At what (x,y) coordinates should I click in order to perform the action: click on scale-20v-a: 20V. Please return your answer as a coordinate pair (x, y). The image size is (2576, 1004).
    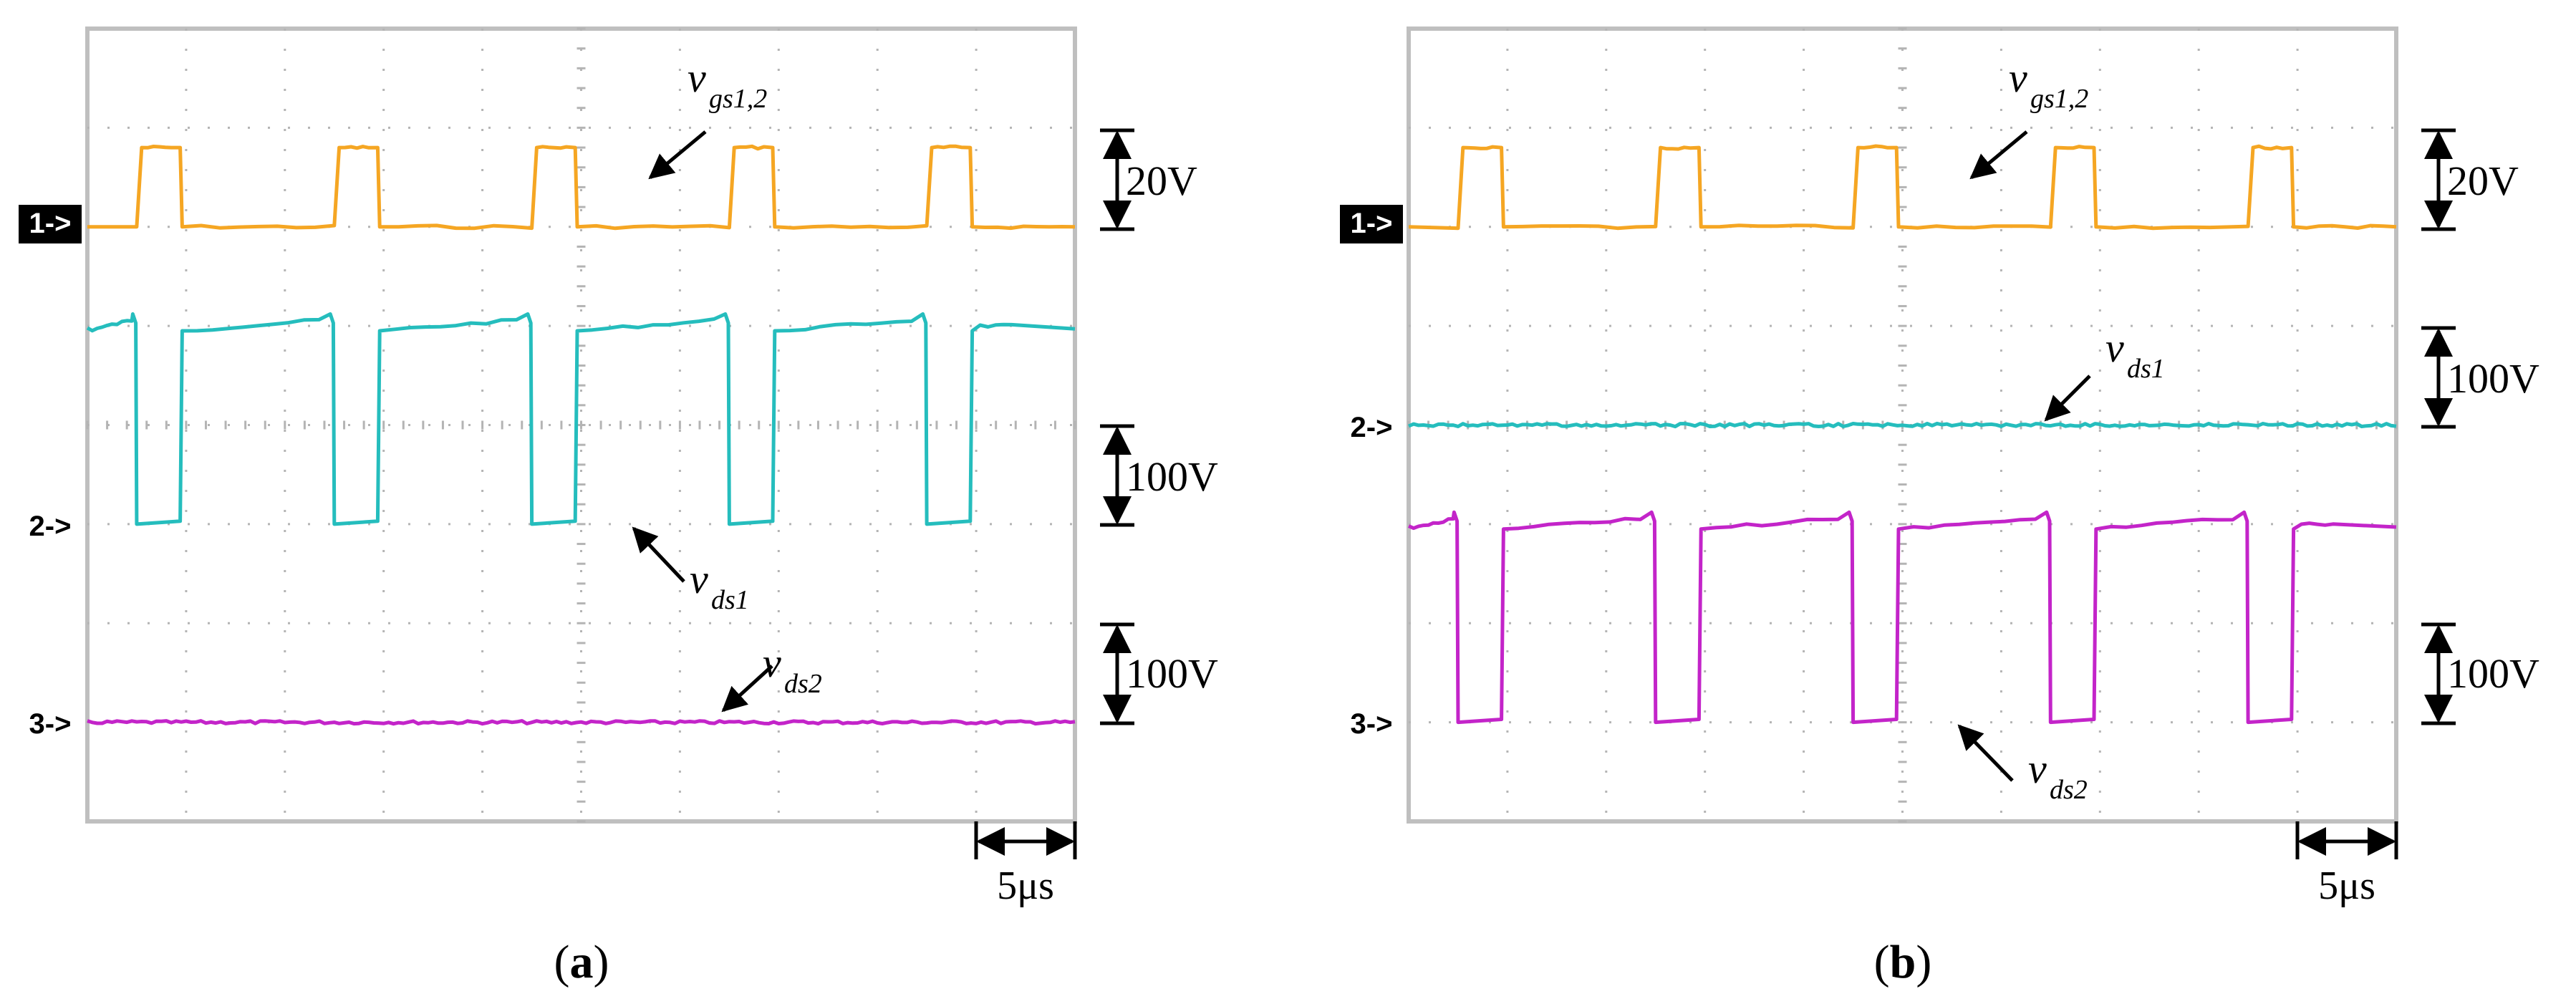
    Looking at the image, I should click on (1148, 179).